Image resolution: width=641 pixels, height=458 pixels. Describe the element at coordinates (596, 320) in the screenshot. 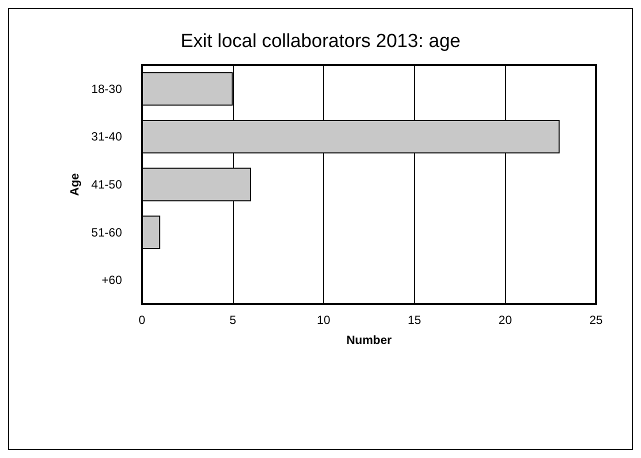

I see `x-tick-label: 25` at that location.